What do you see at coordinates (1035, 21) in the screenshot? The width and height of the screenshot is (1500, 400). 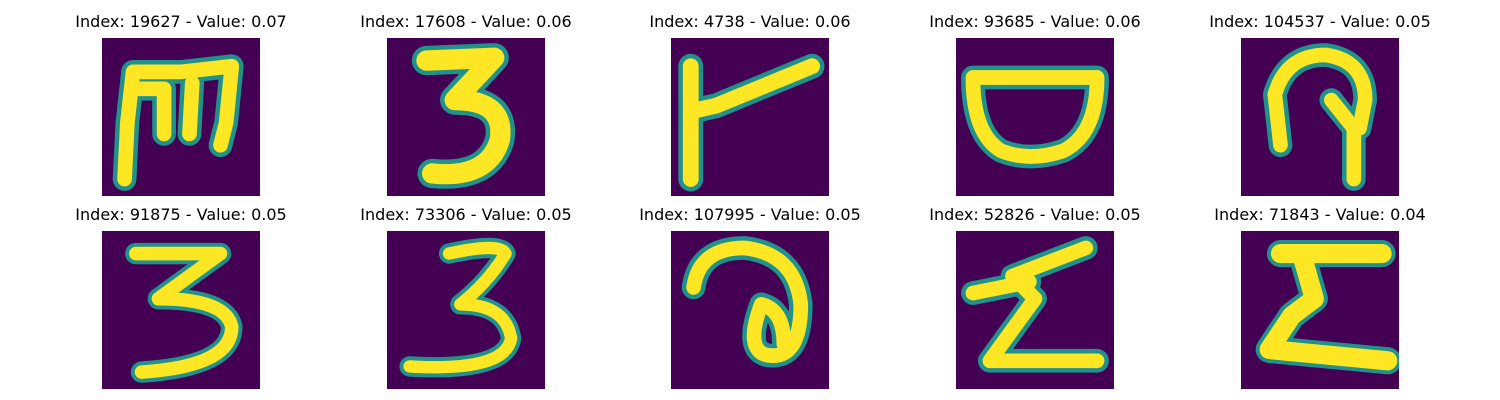 I see `panel-title: Index: 93685 - Value: 0.06` at bounding box center [1035, 21].